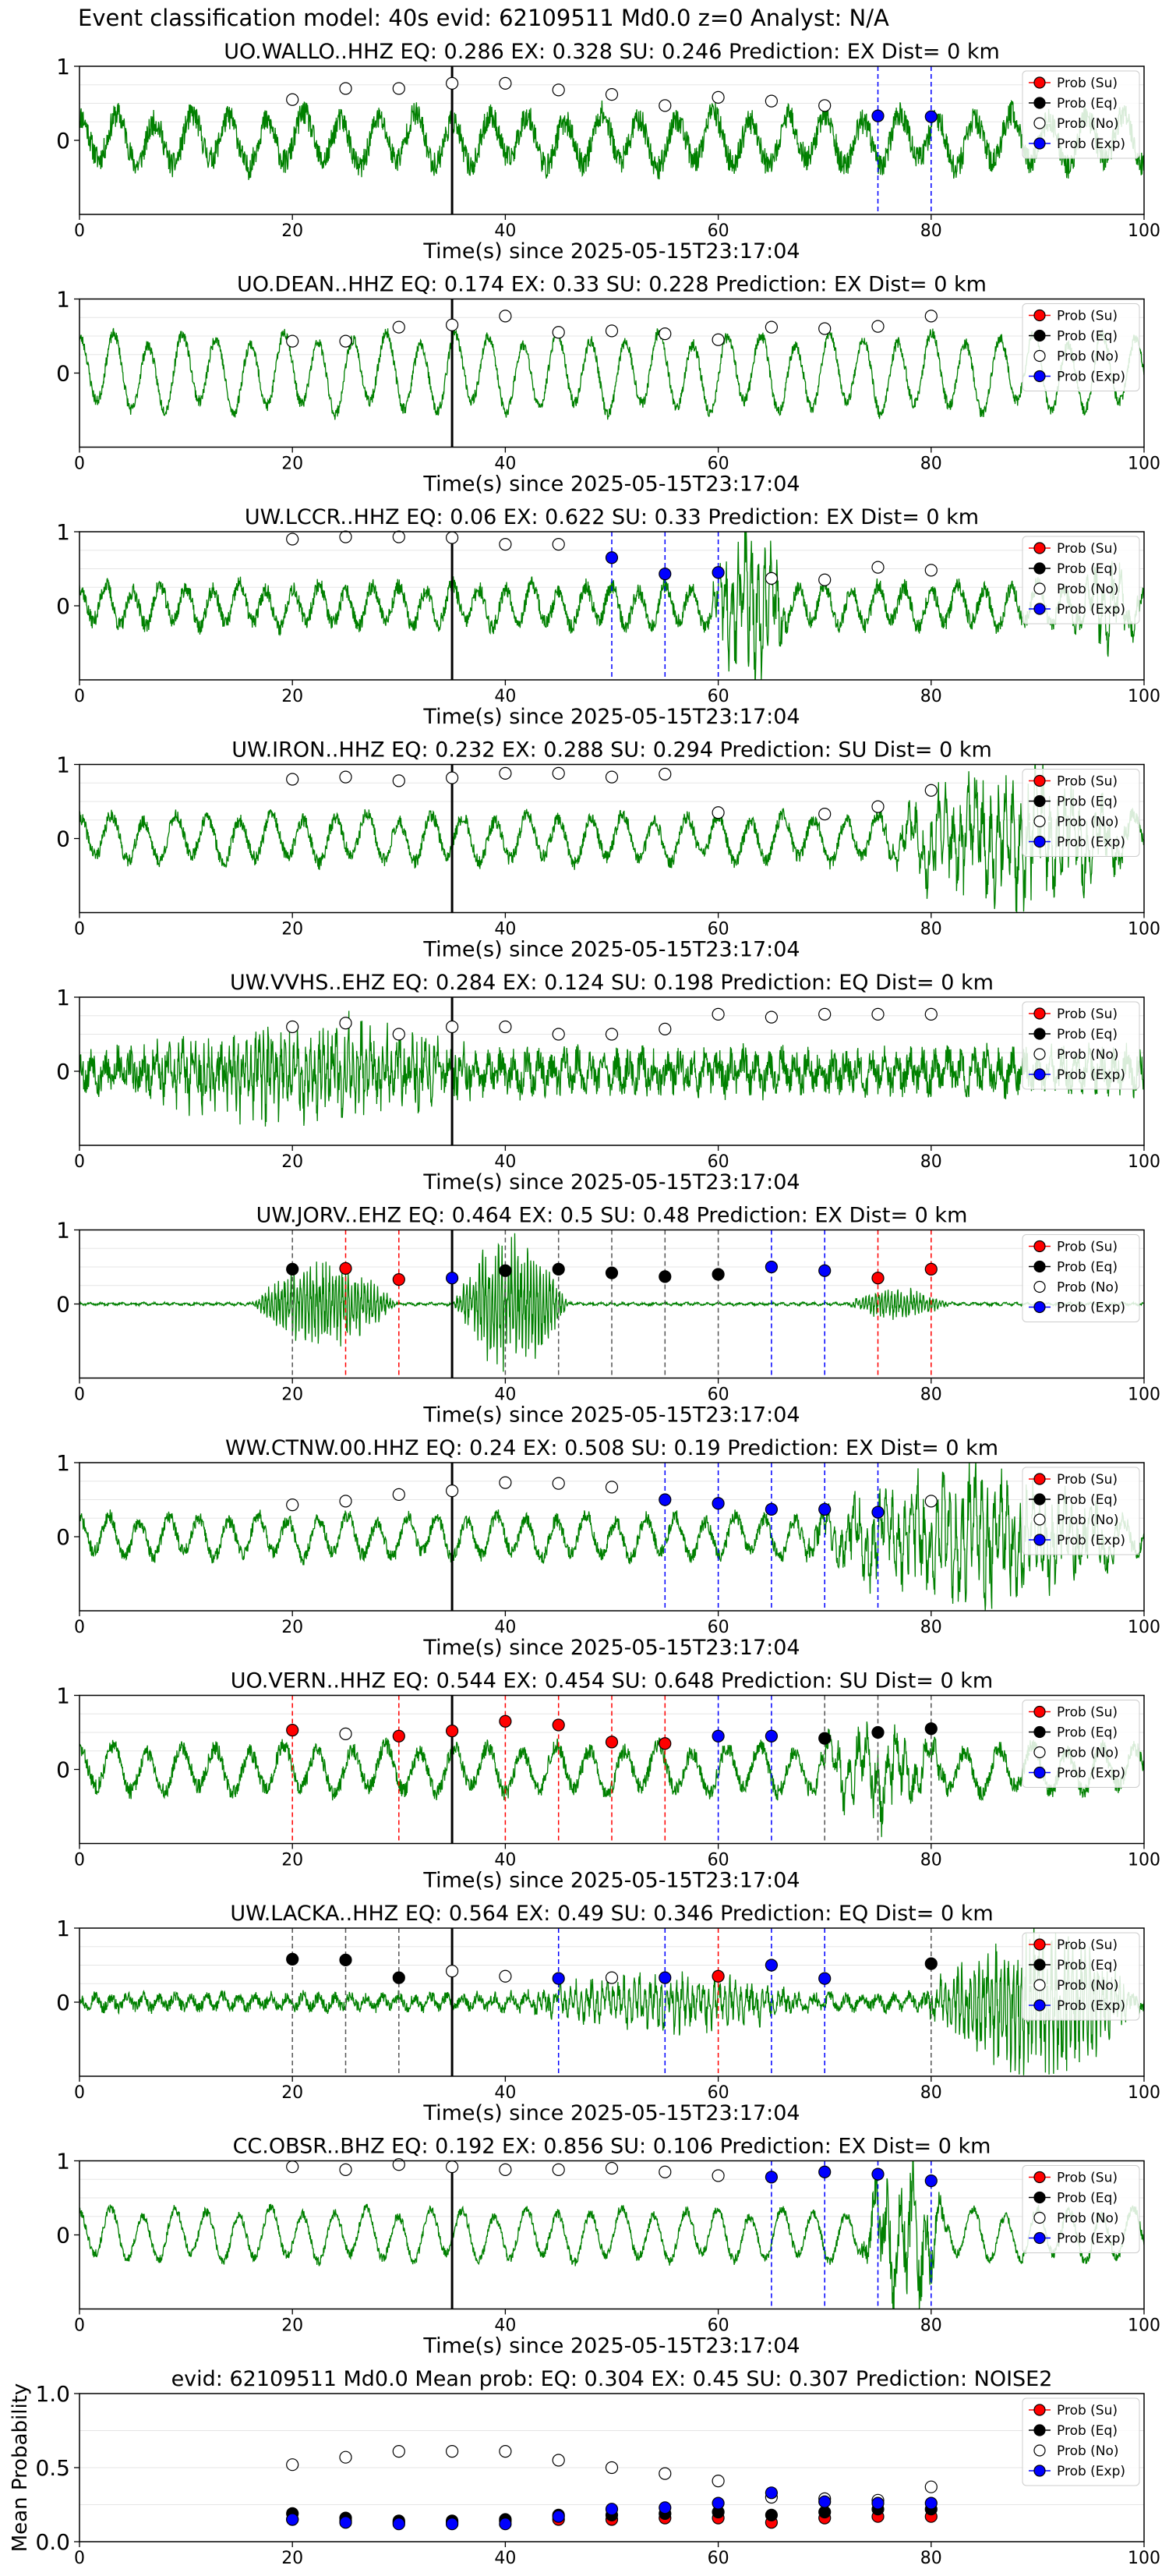  What do you see at coordinates (1039, 2471) in the screenshot?
I see `legend-marker-exp` at bounding box center [1039, 2471].